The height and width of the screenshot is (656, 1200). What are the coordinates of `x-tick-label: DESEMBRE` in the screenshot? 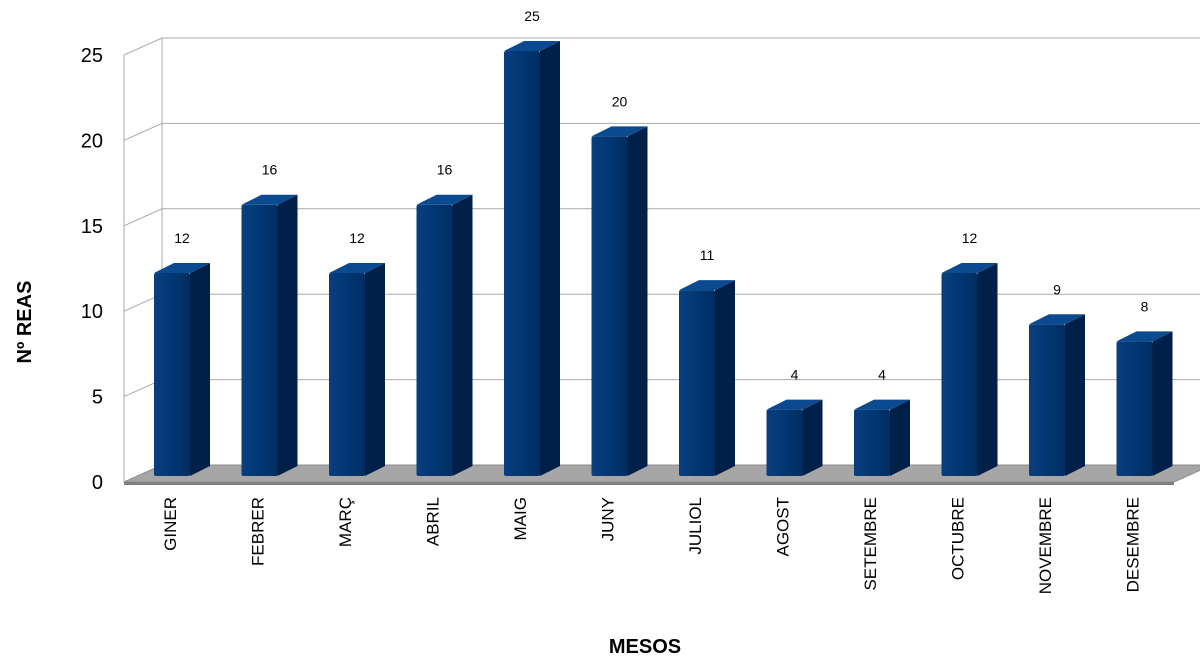 It's located at (1133, 544).